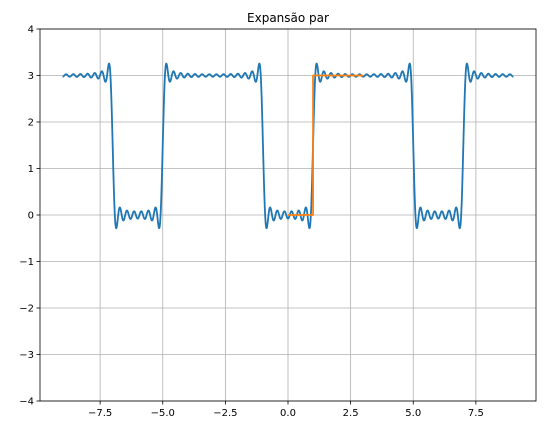 The image size is (546, 433). I want to click on x-tick-label: 7.5, so click(476, 413).